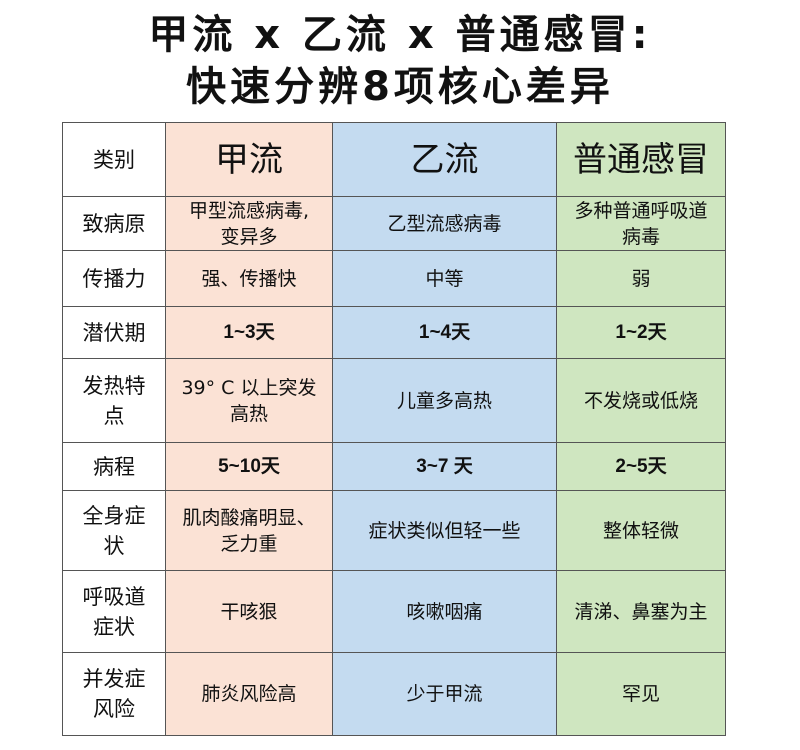 The image size is (800, 750). I want to click on row-label: 发热特点, so click(114, 400).